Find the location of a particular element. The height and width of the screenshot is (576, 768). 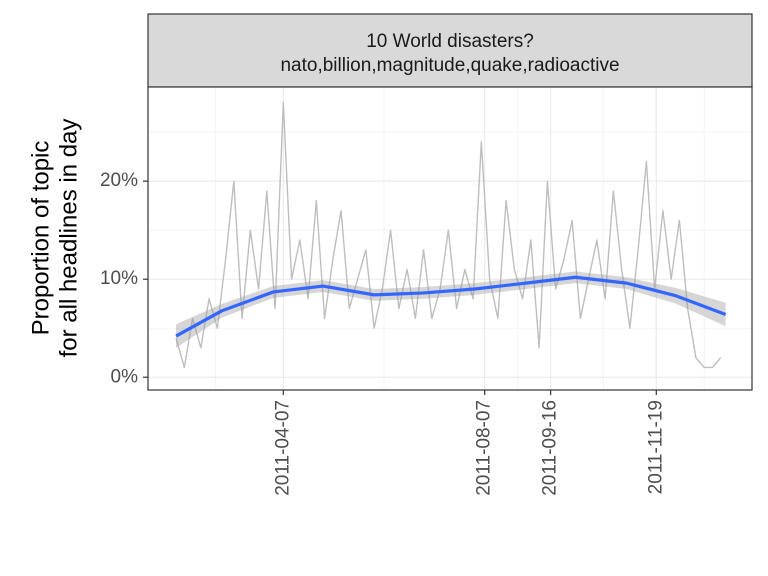

smooth-line is located at coordinates (451, 306).